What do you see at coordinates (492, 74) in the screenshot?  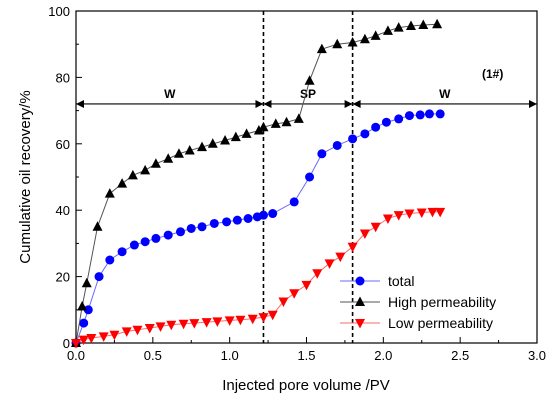 I see `sample-annotation: (1#)` at bounding box center [492, 74].